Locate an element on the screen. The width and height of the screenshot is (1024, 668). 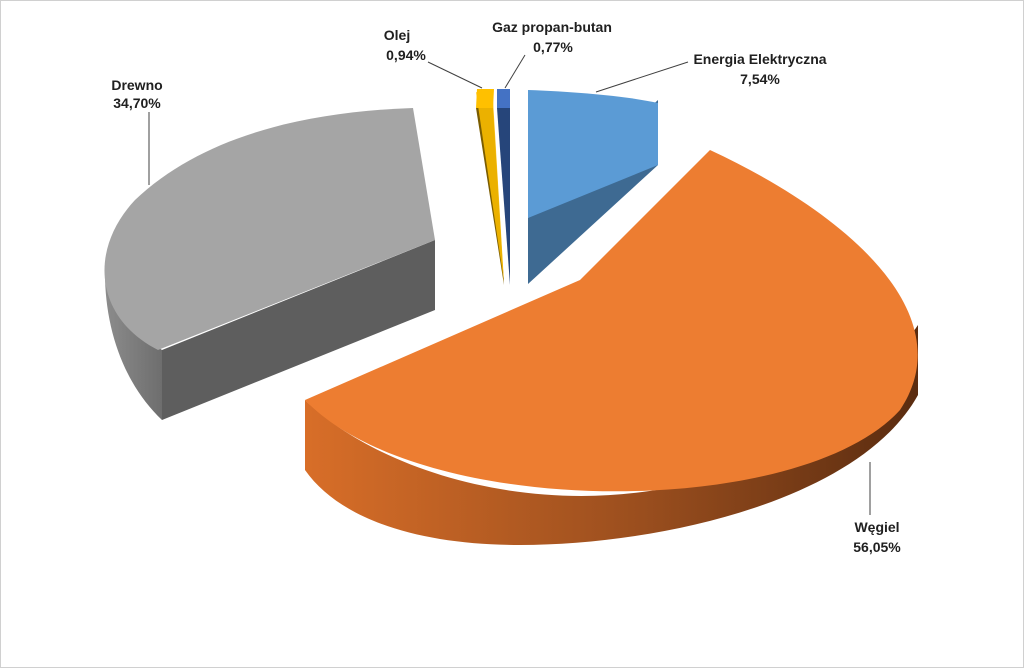
slice-drewno-side is located at coordinates (133, 344).